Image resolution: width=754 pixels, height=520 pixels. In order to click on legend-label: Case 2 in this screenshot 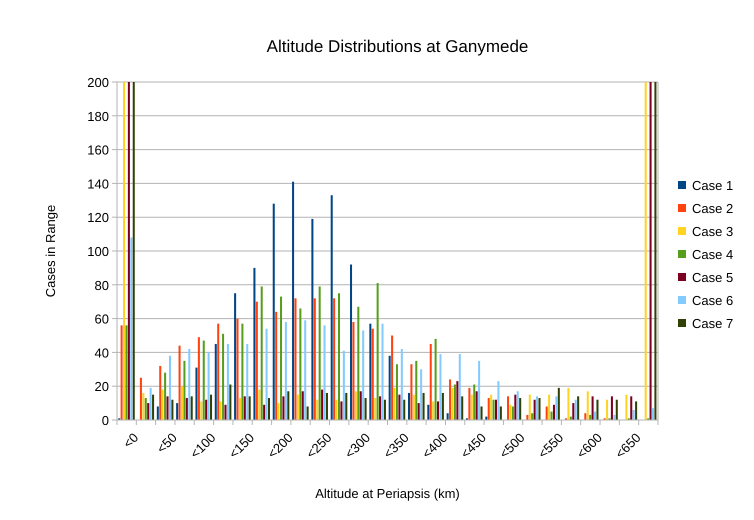, I will do `click(713, 208)`.